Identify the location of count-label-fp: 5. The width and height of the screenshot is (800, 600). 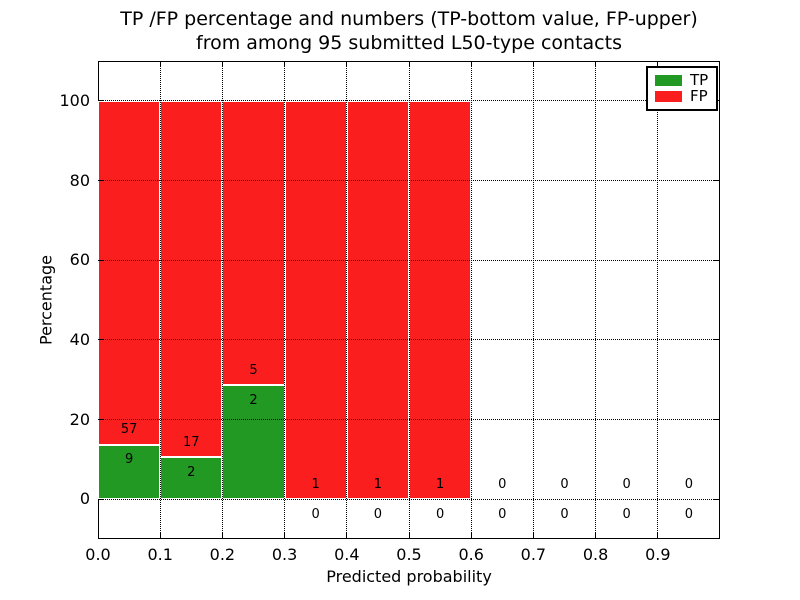
(253, 370).